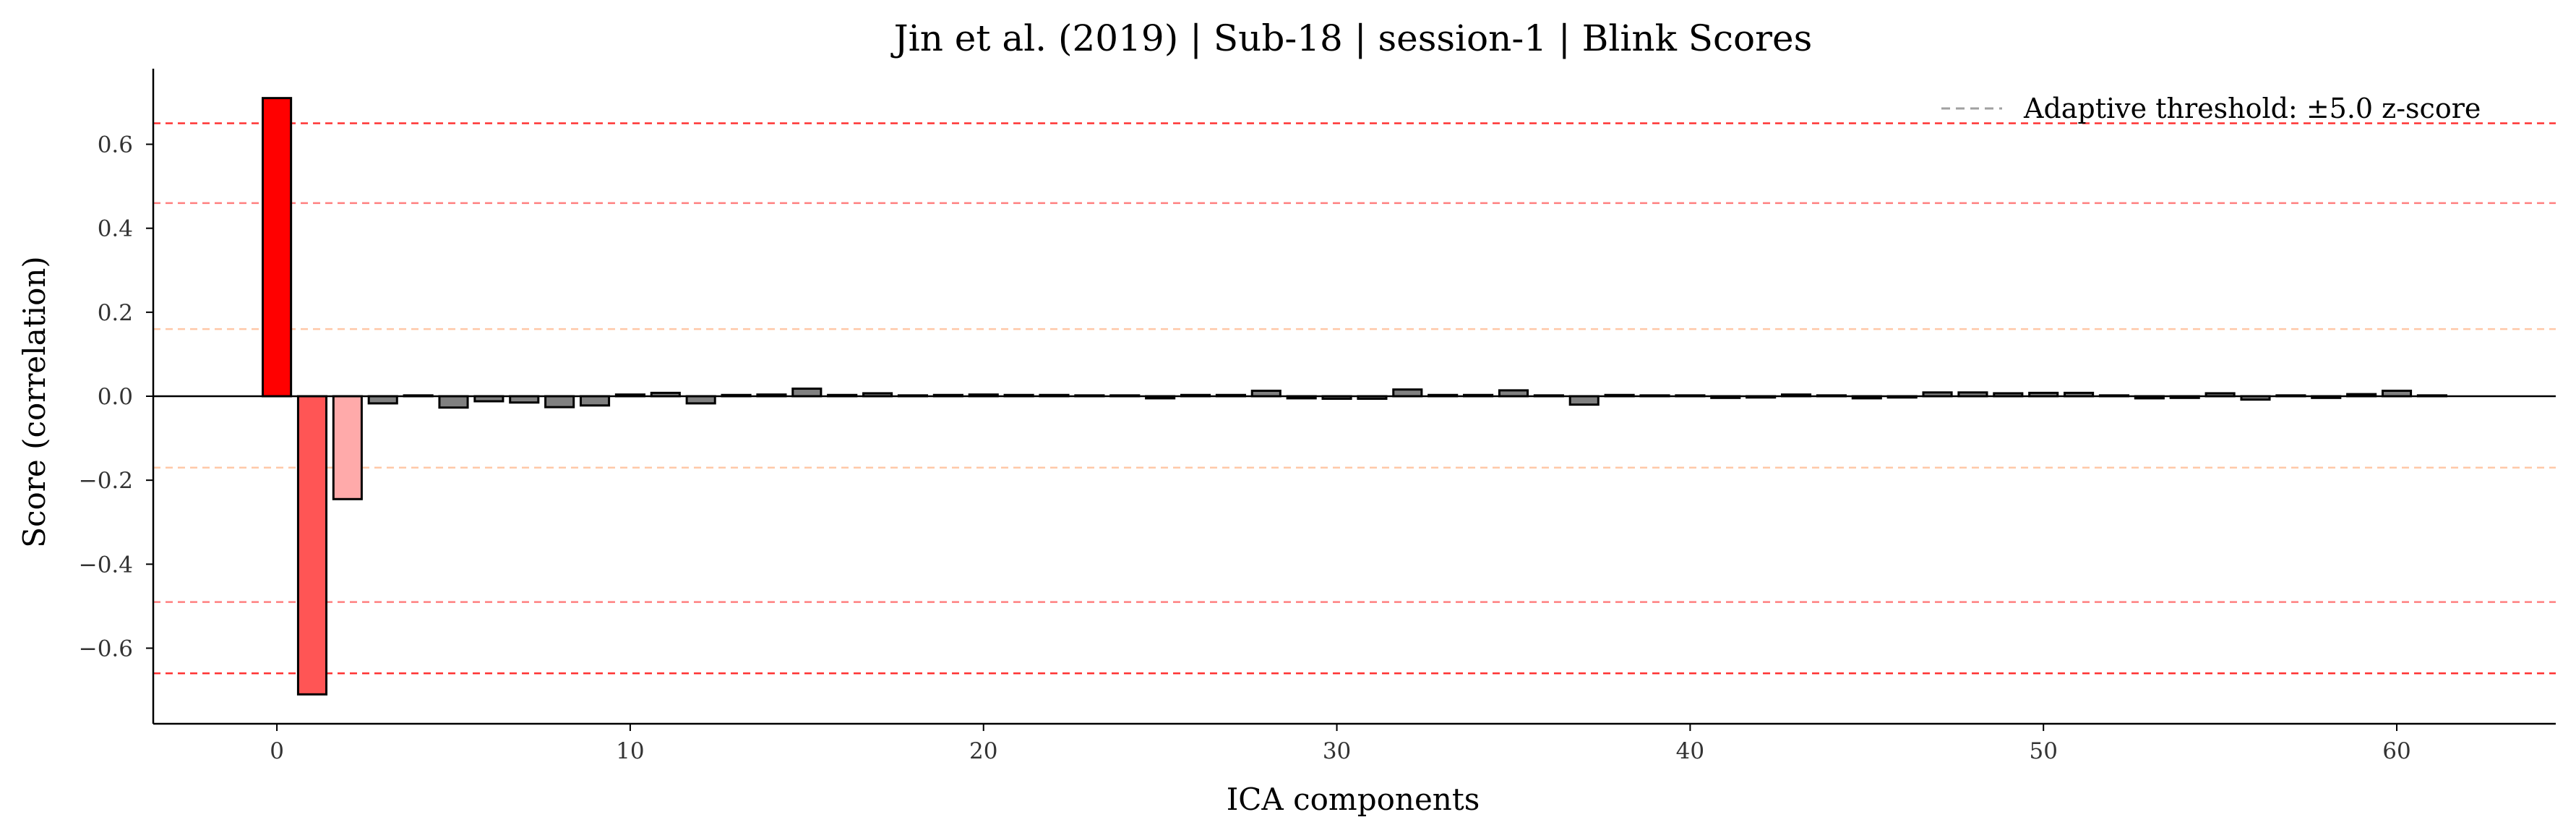 This screenshot has width=2576, height=838. What do you see at coordinates (1690, 751) in the screenshot?
I see `x-tick-label-40: 40` at bounding box center [1690, 751].